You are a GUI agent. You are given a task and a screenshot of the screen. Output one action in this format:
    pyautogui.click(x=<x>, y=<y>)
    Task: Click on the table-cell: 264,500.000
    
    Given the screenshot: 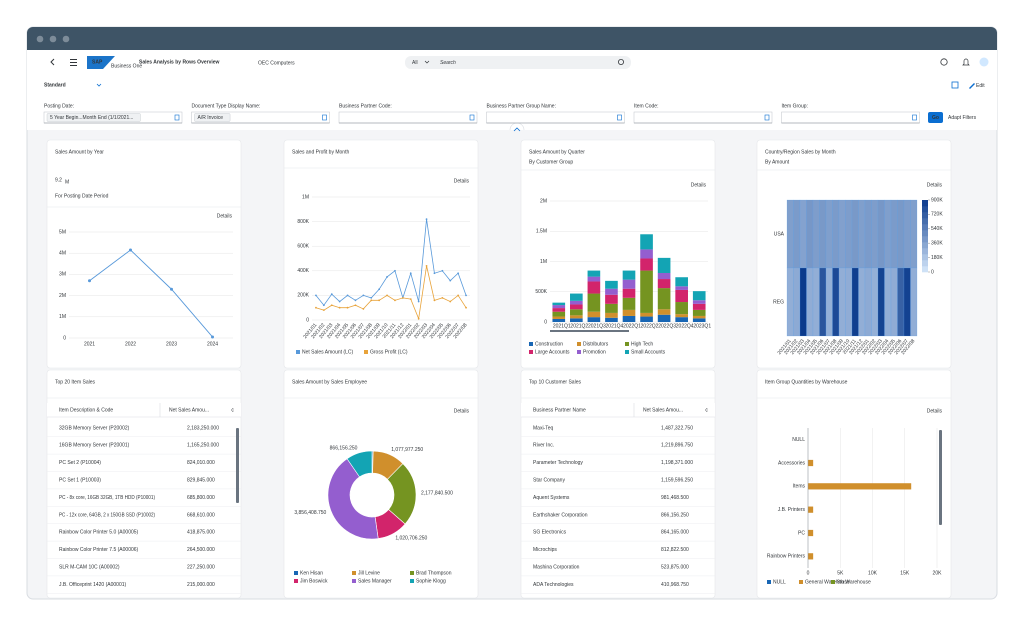 What is the action you would take?
    pyautogui.click(x=201, y=550)
    